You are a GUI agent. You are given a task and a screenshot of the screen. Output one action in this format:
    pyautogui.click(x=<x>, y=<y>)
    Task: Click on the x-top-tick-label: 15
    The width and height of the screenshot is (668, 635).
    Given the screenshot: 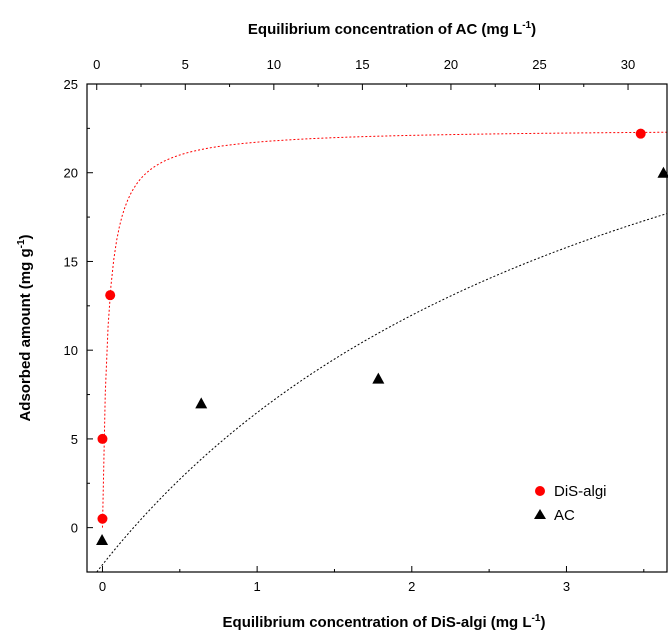 What is the action you would take?
    pyautogui.click(x=362, y=64)
    